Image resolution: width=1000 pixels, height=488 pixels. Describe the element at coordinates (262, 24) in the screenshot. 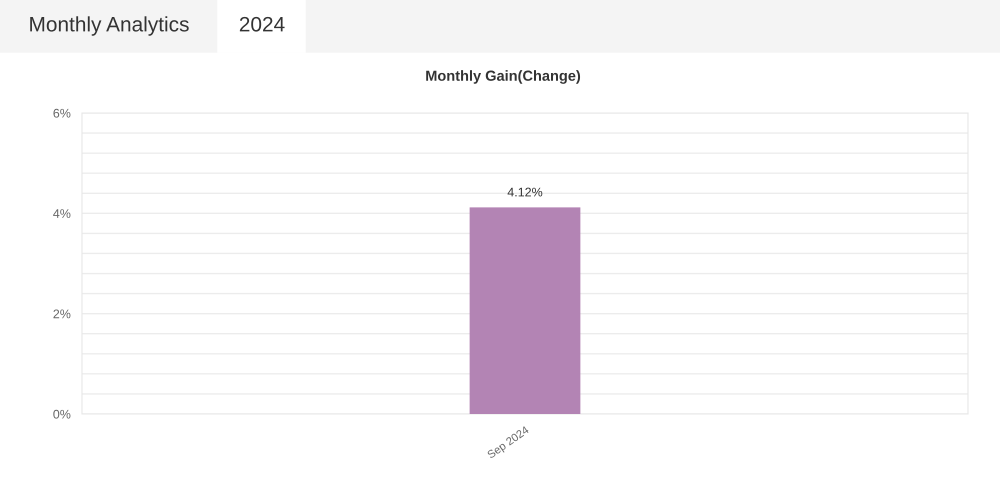

I see `text: 2024` at that location.